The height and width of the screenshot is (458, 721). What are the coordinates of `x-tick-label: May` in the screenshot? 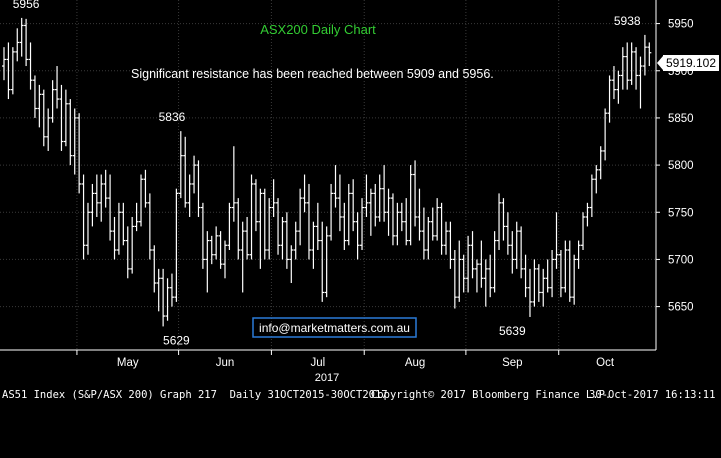 It's located at (128, 363).